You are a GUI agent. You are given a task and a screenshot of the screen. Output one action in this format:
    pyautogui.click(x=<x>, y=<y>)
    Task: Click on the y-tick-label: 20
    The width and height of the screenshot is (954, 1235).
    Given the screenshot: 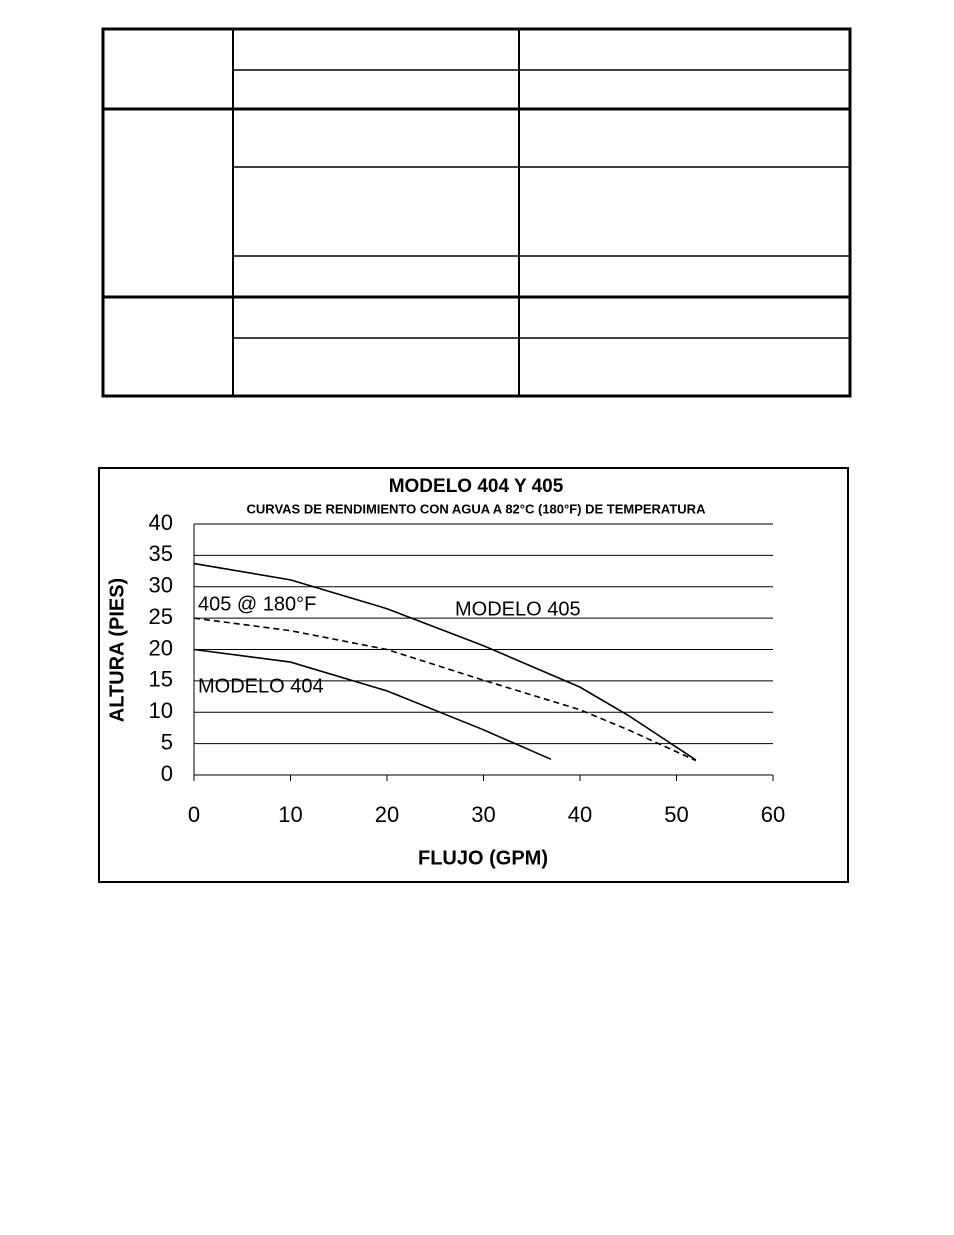 What is the action you would take?
    pyautogui.click(x=161, y=647)
    